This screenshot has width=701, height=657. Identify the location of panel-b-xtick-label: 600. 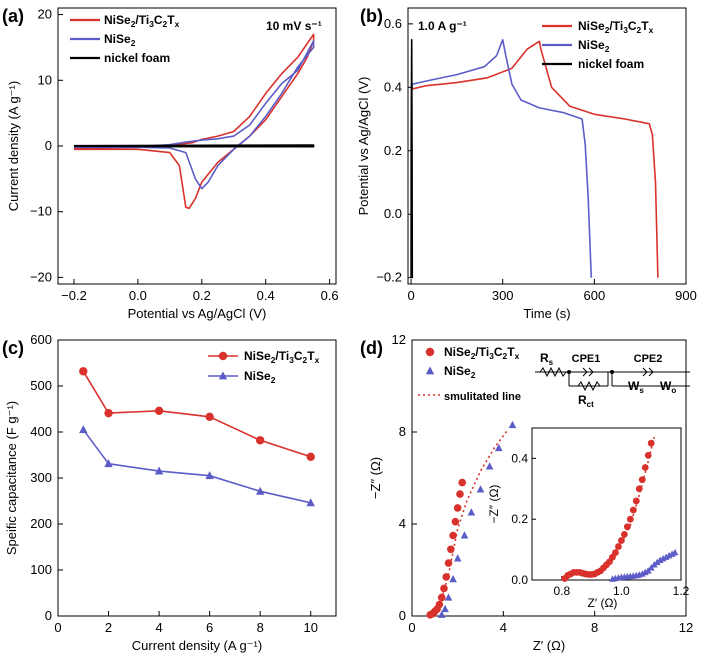
(595, 295).